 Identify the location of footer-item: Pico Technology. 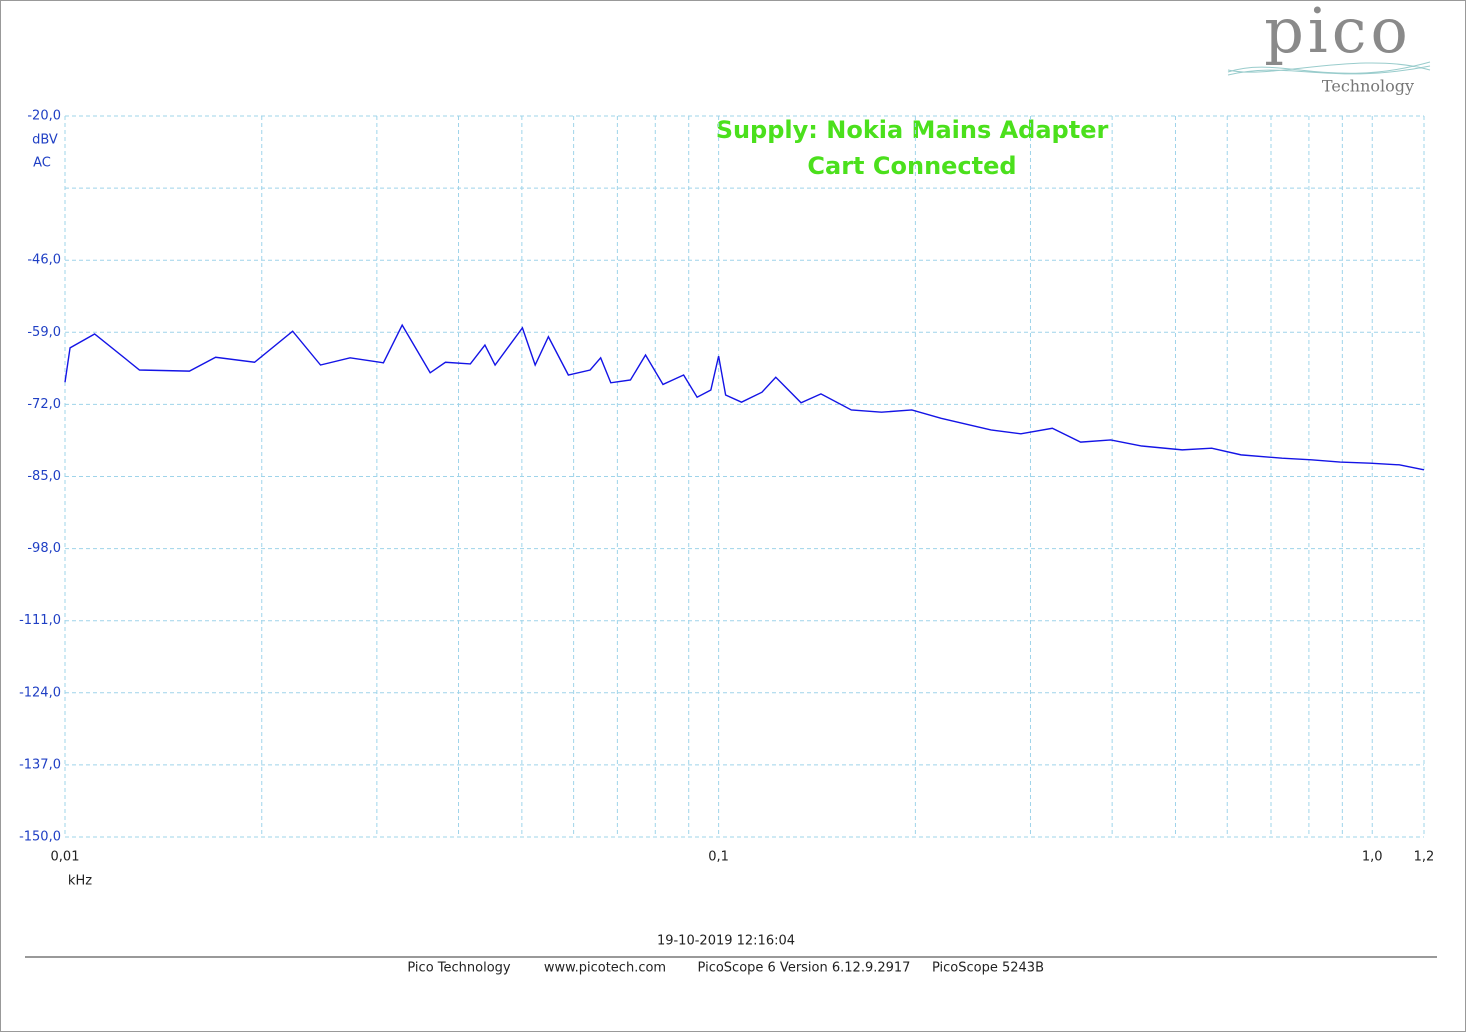
(459, 968).